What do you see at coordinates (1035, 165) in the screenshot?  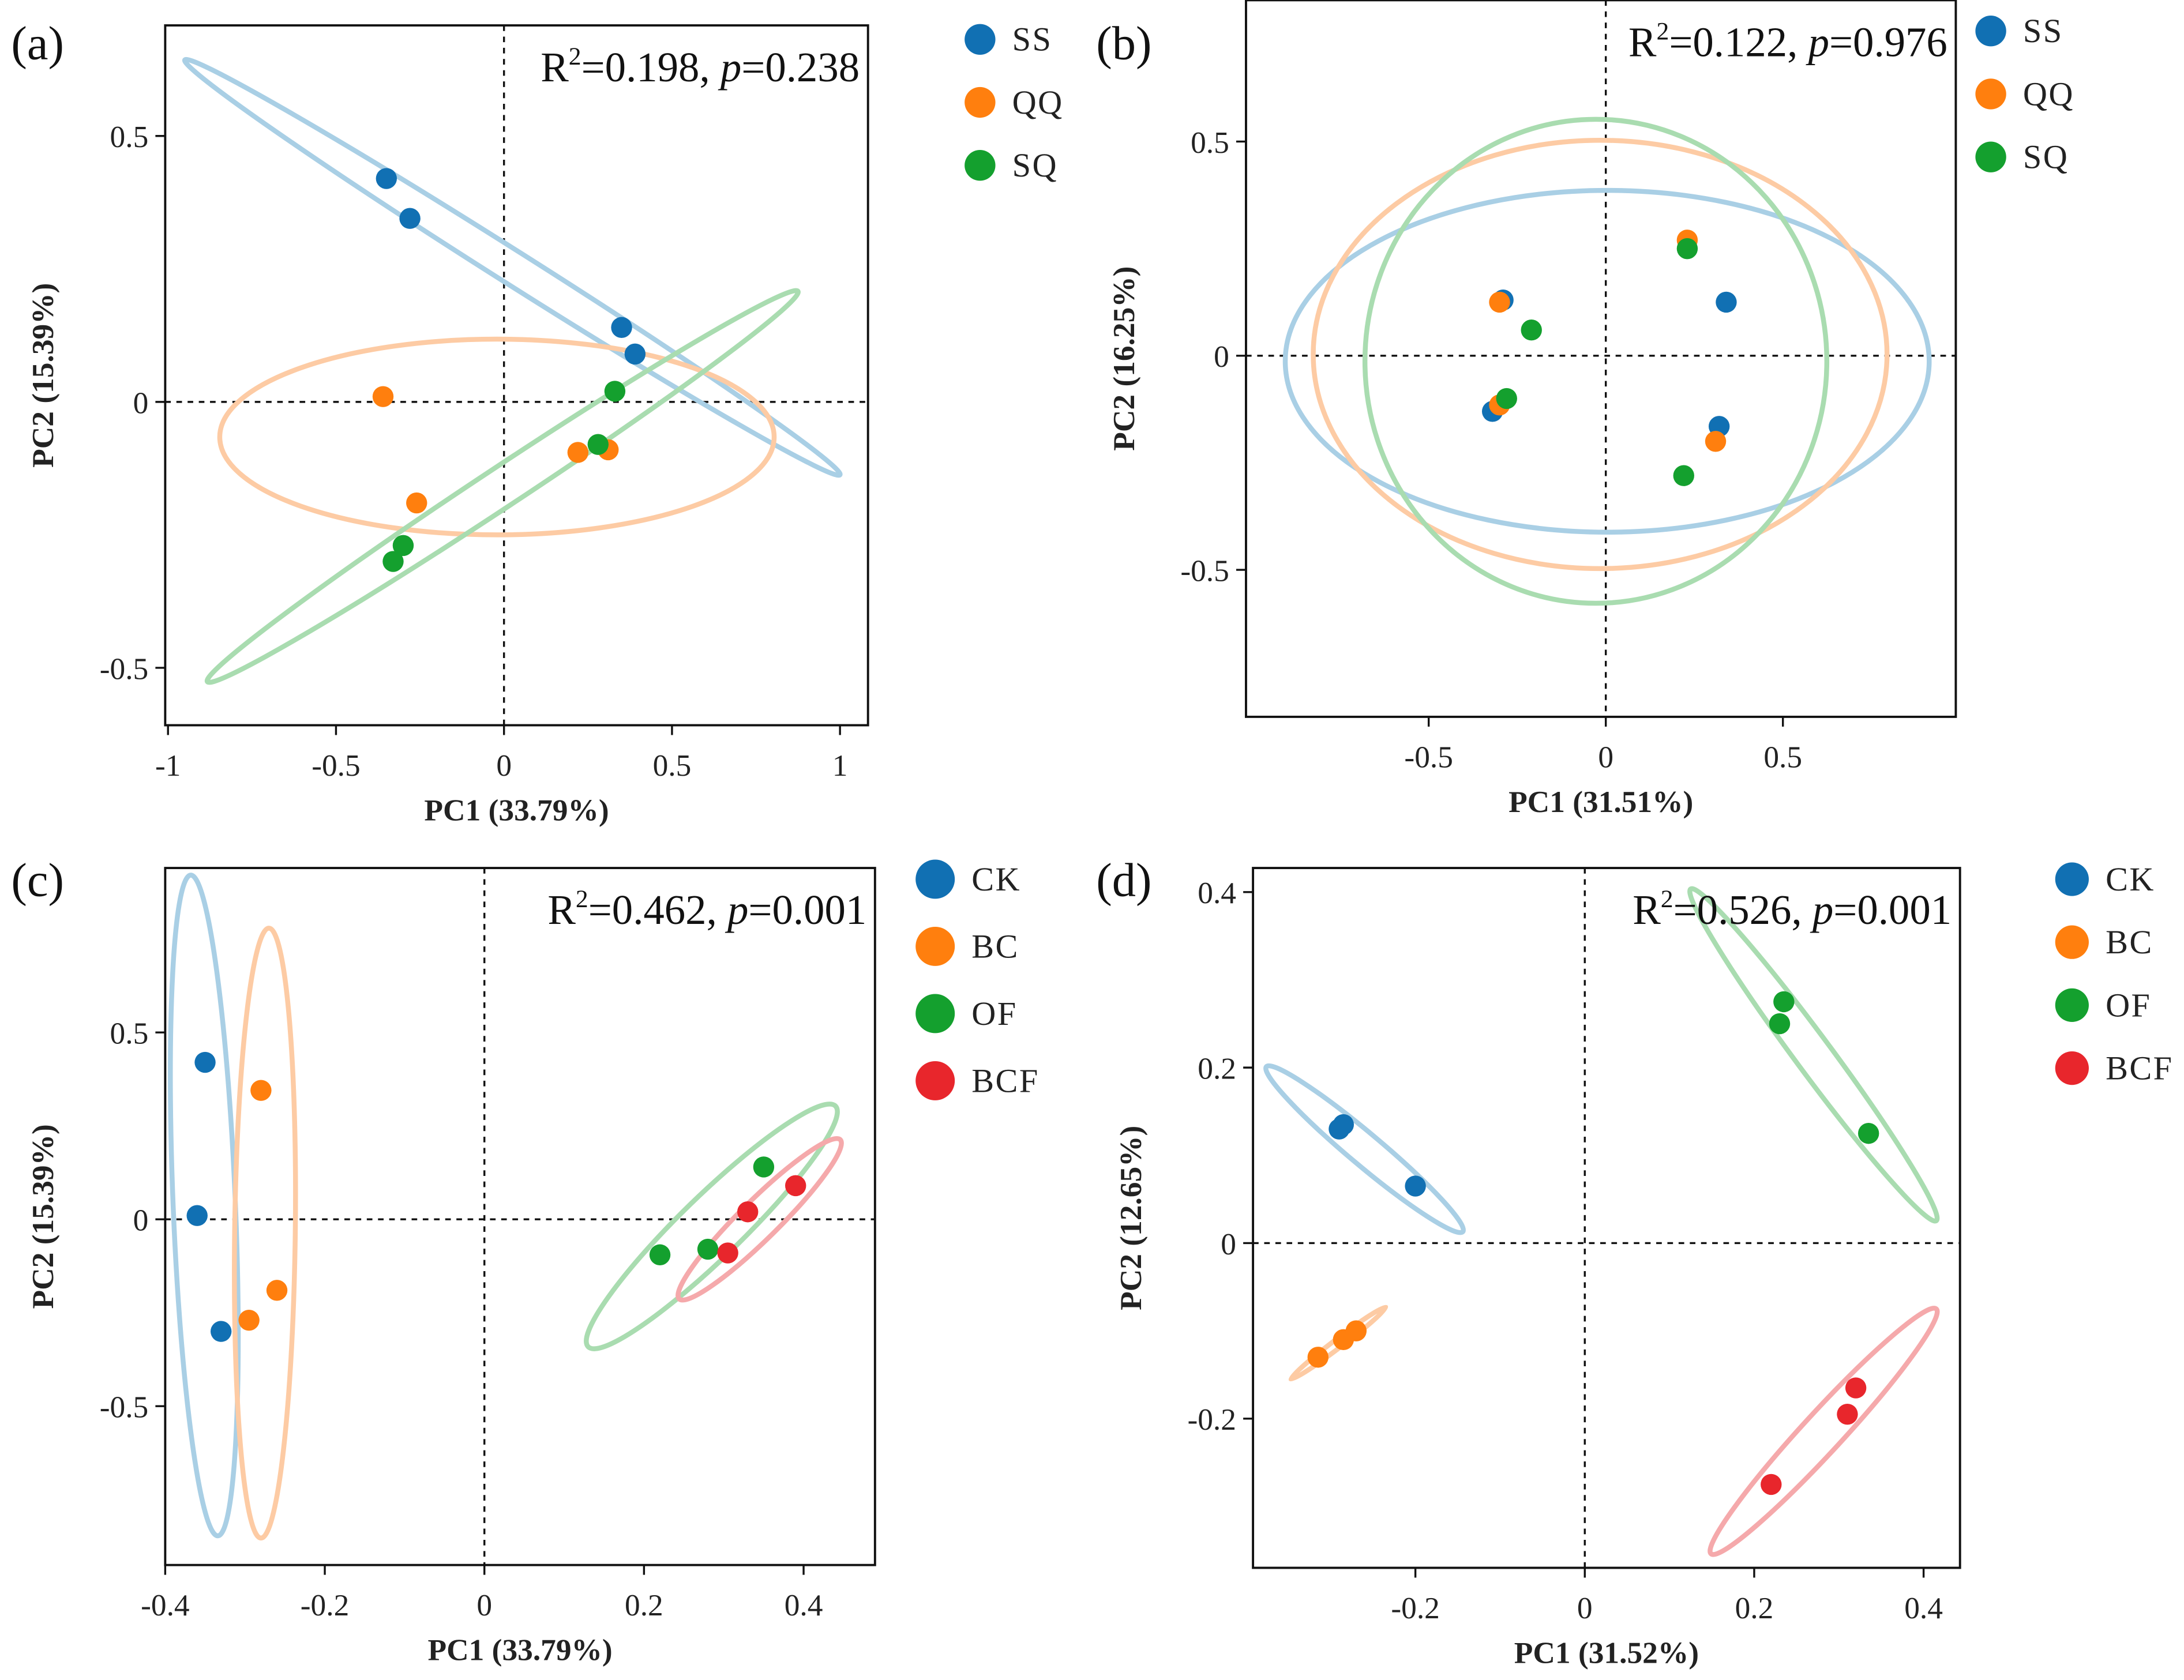 I see `legend-label: SQ` at bounding box center [1035, 165].